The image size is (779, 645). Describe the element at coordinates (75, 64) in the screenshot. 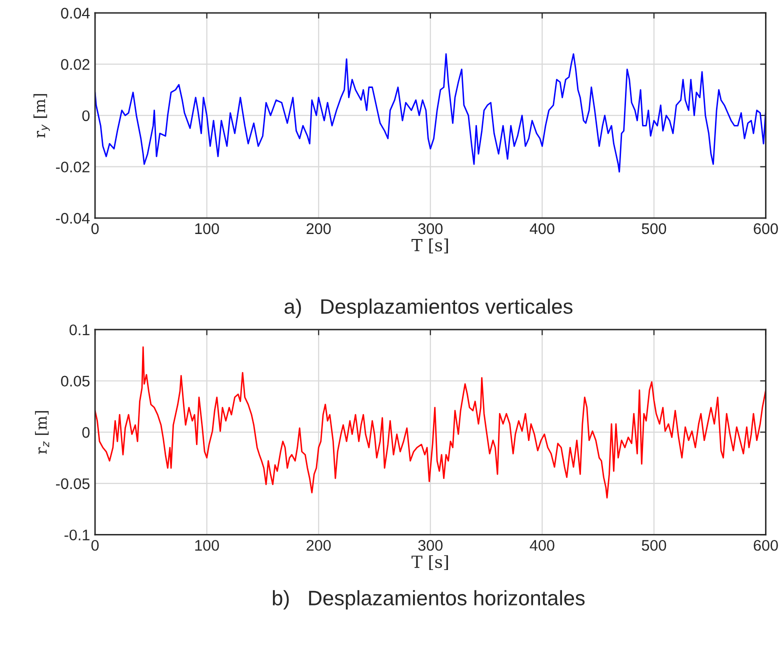

I see `y-tick-label: 0.02` at that location.